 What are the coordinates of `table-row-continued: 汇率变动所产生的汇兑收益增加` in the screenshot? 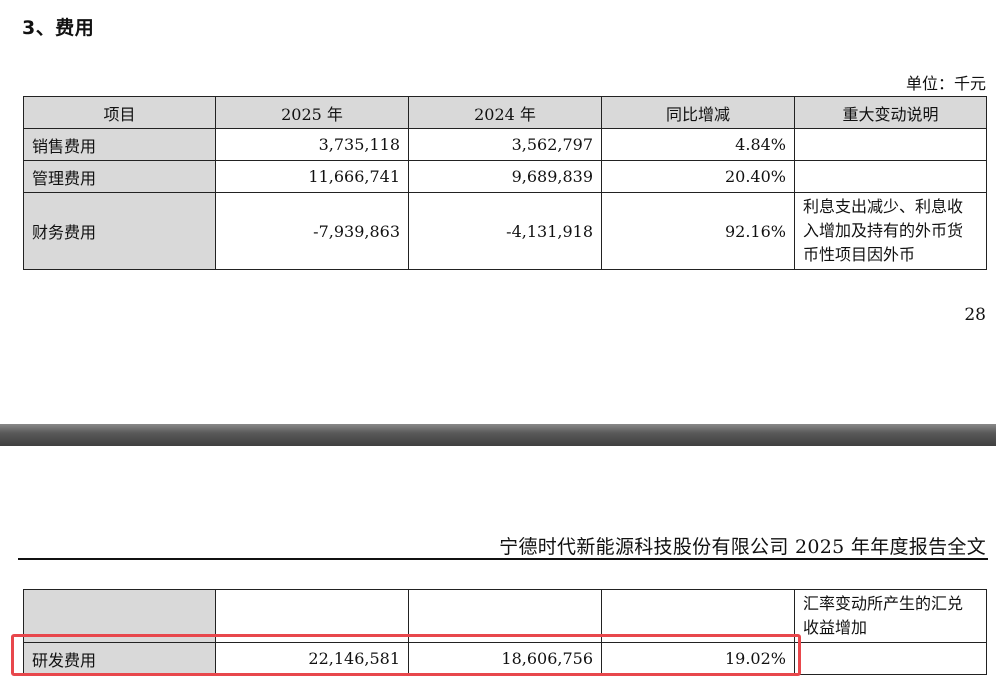 It's located at (505, 616).